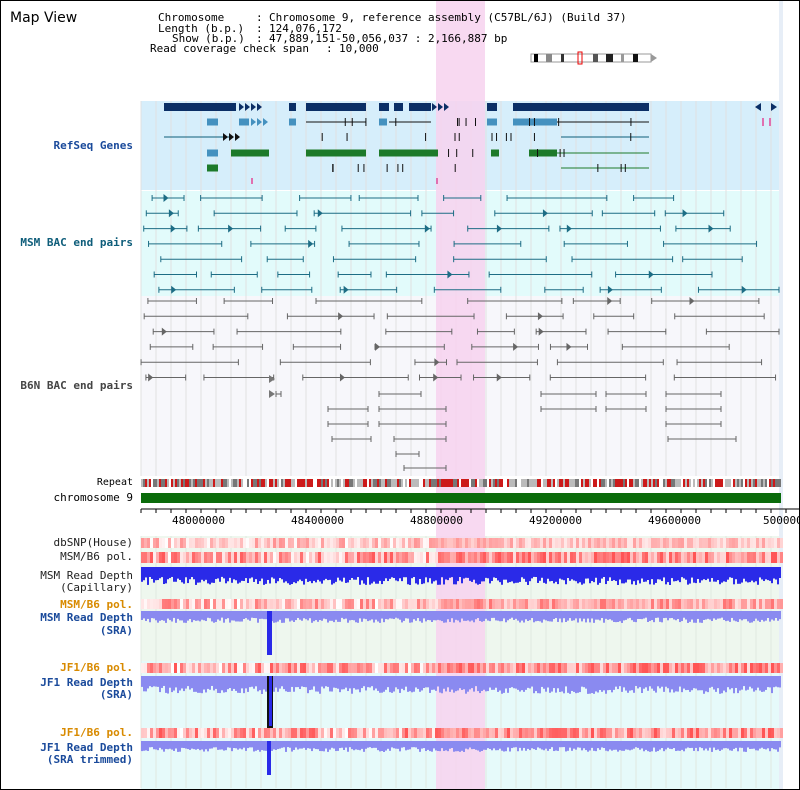 This screenshot has width=800, height=790. I want to click on track-label-msm-b6-pol-1: MSM/B6 pol., so click(96, 556).